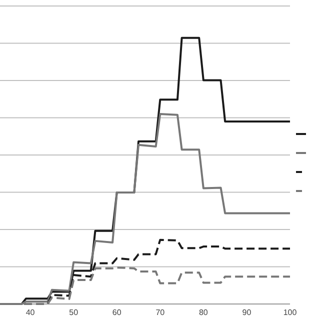 The image size is (320, 320). I want to click on x-tick-label: 40, so click(31, 312).